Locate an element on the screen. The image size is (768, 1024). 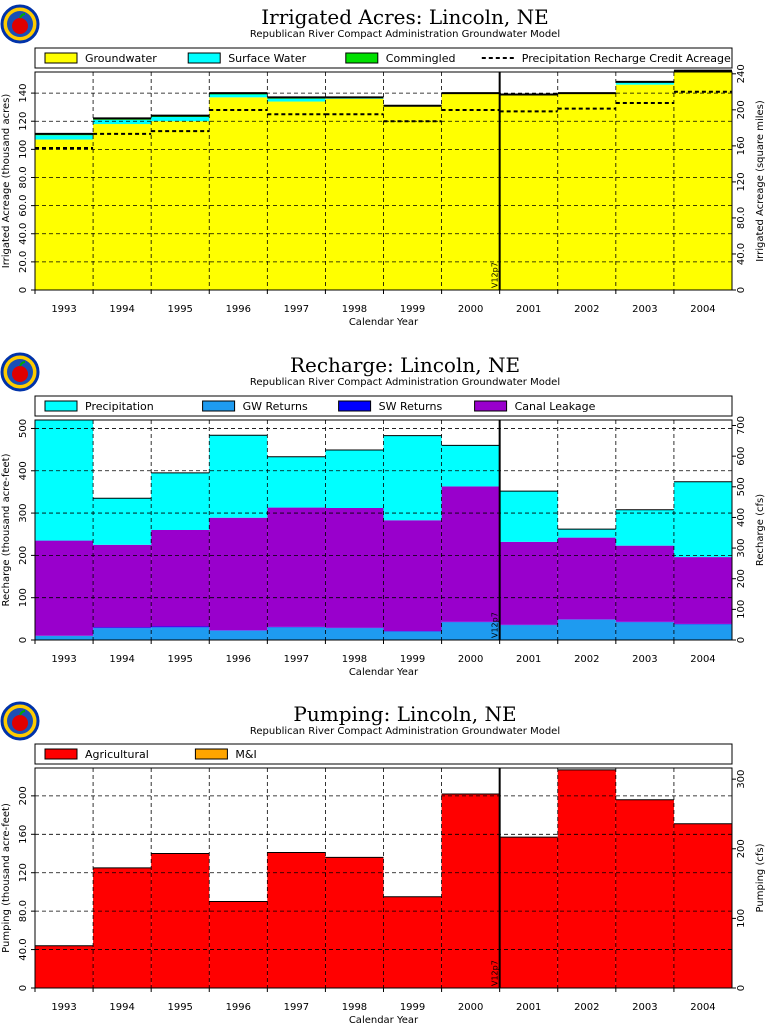
y-tick-label: 80.0 is located at coordinates (23, 911).